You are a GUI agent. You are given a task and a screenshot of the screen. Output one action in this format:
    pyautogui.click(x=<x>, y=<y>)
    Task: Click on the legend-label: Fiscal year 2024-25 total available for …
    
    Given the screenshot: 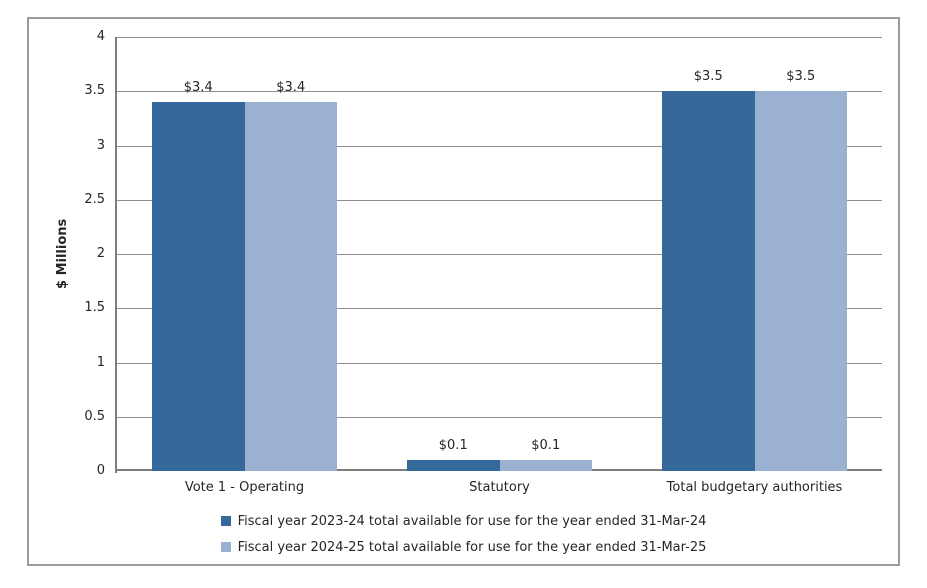 What is the action you would take?
    pyautogui.click(x=472, y=547)
    